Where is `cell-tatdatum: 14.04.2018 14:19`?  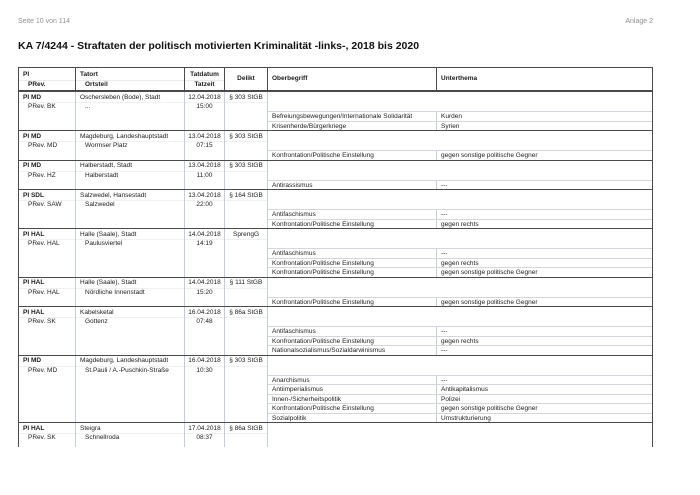
cell-tatdatum: 14.04.2018 14:19 is located at coordinates (205, 253).